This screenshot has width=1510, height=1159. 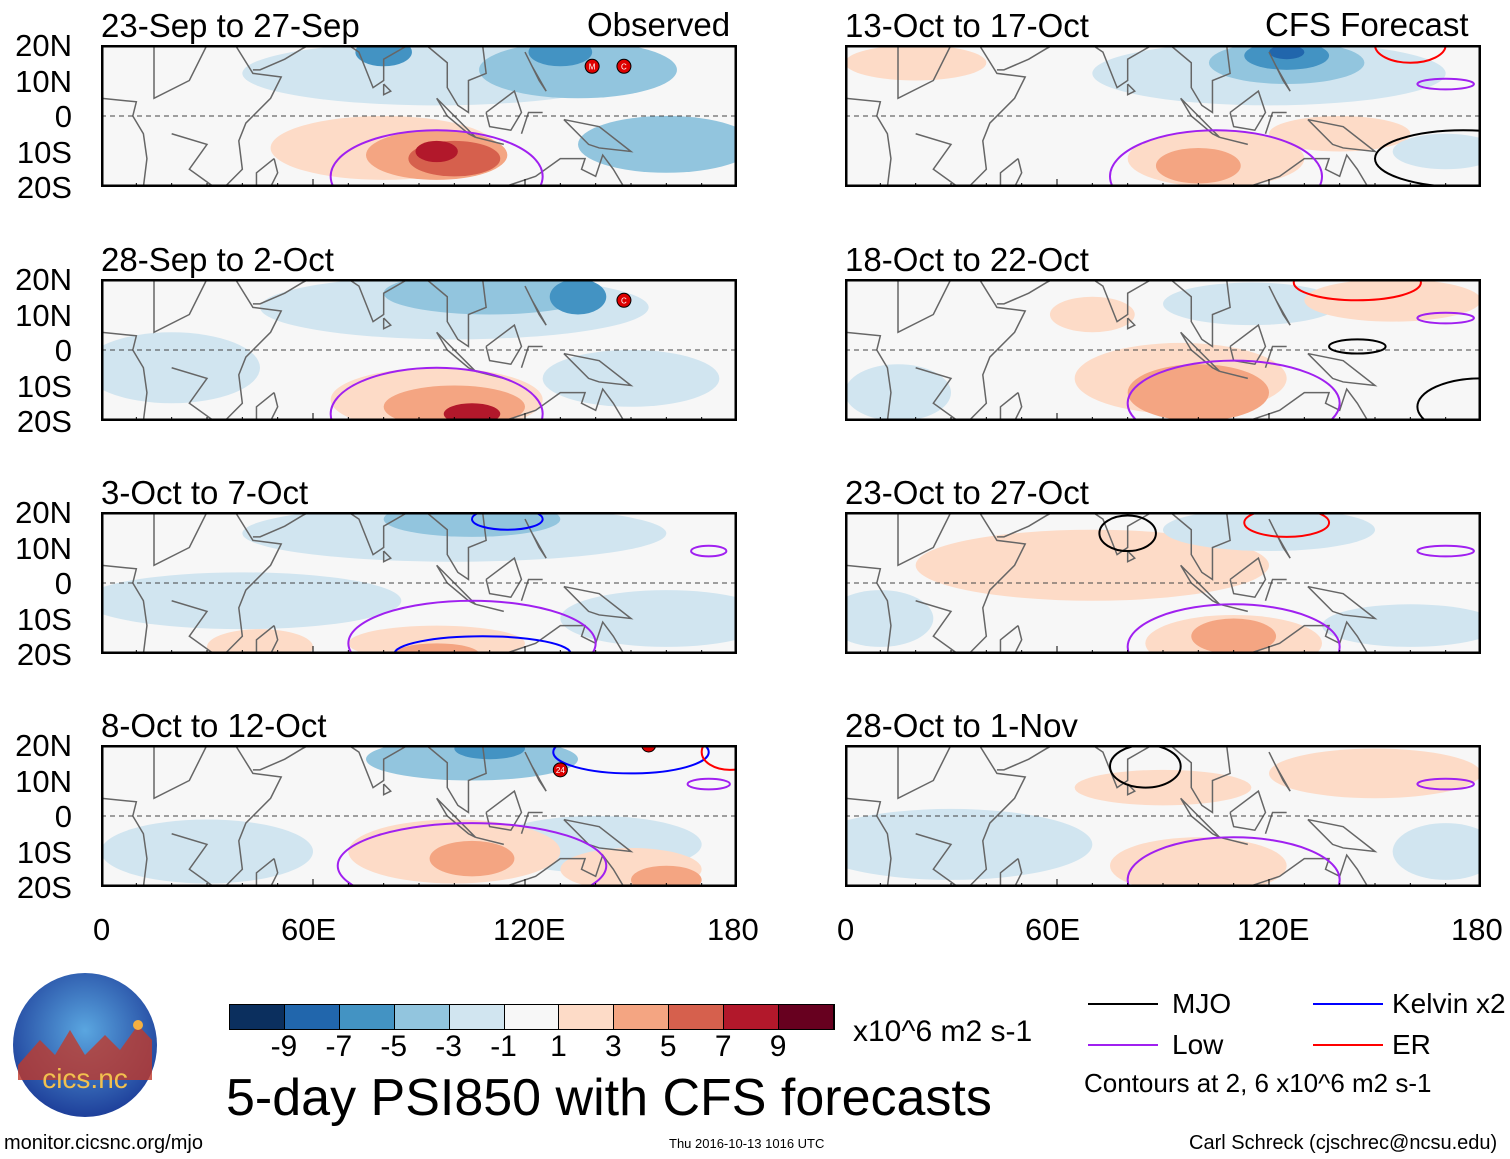 I want to click on tropical-cyclone-marker: C, so click(x=624, y=66).